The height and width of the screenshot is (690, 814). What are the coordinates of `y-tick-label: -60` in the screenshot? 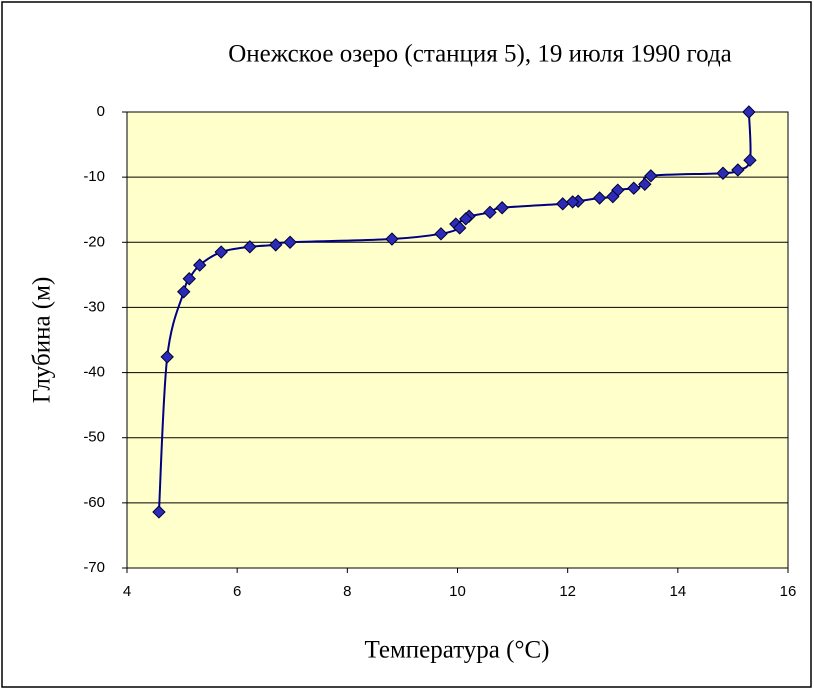 It's located at (94, 502).